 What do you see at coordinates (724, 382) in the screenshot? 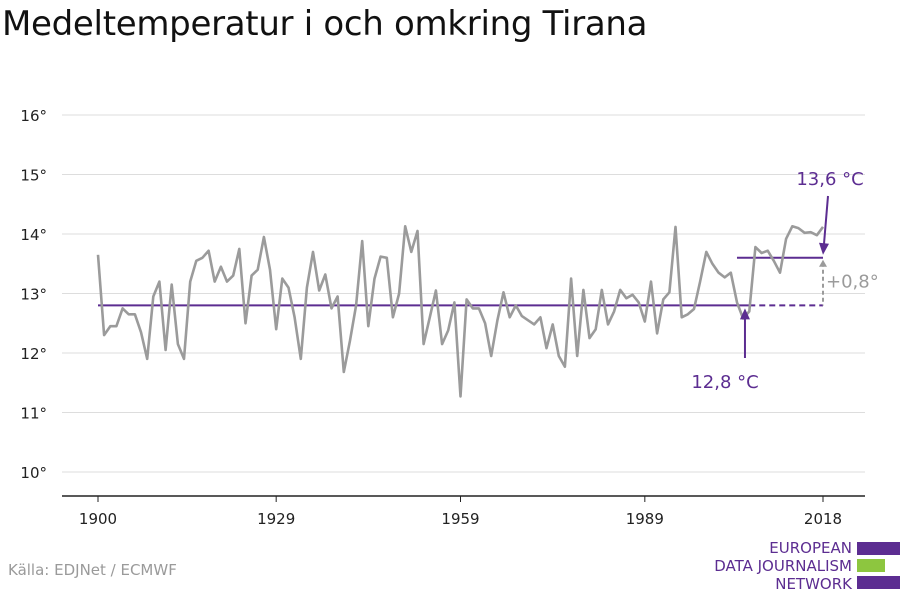
I see `baseline-label: 12,8 °C` at bounding box center [724, 382].